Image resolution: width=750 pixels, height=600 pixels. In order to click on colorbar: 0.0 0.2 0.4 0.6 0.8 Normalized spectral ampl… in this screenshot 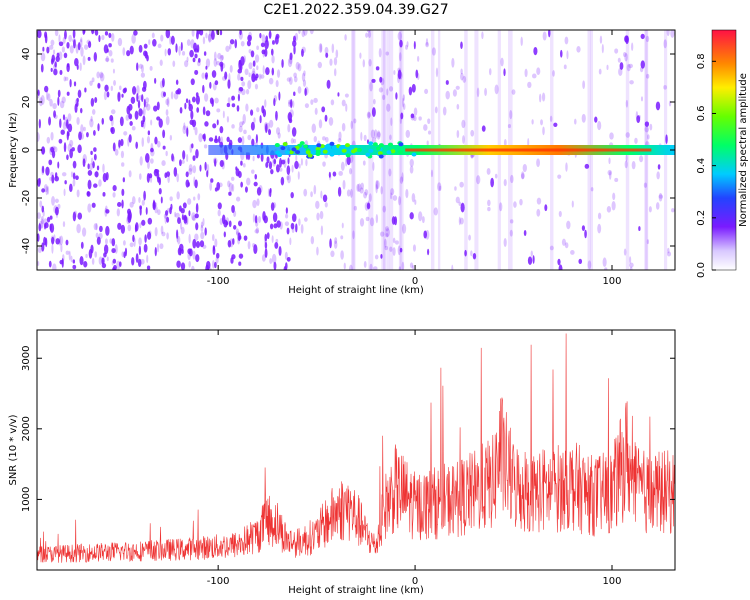, I will do `click(722, 153)`.